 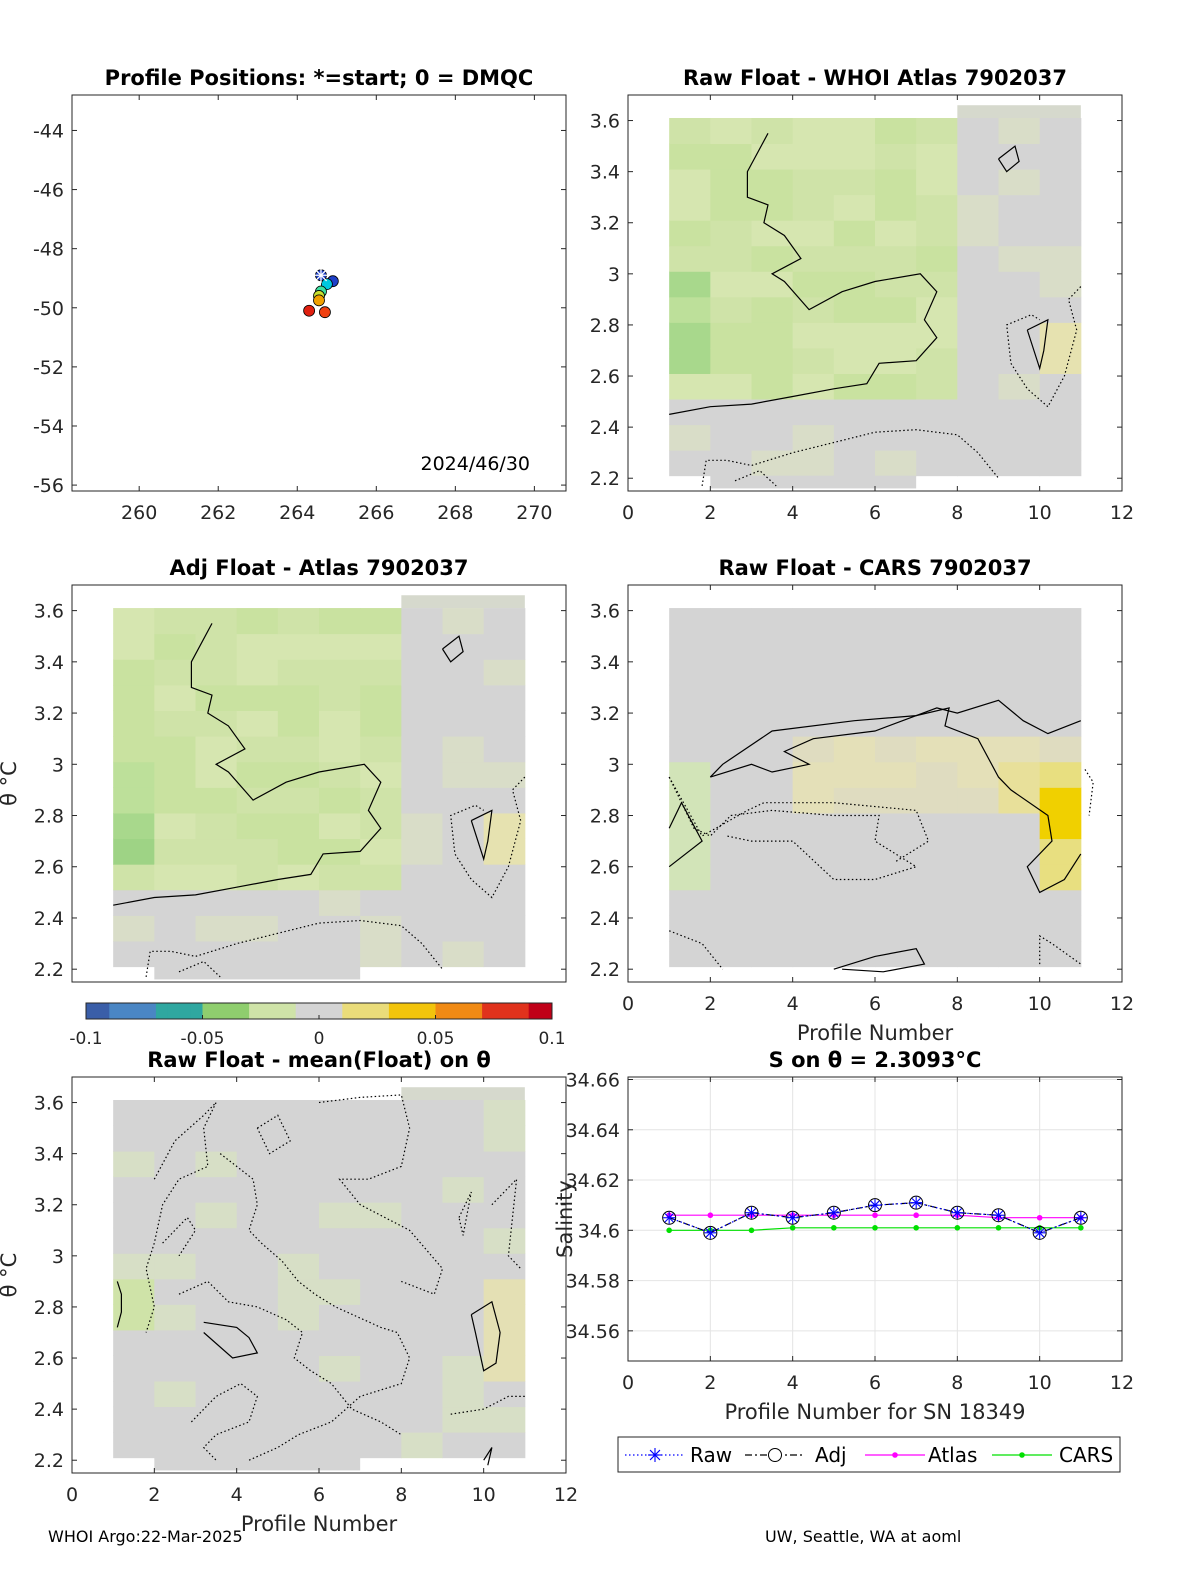 What do you see at coordinates (875, 1060) in the screenshot?
I see `chart-title: S on θ = 2.3093°C` at bounding box center [875, 1060].